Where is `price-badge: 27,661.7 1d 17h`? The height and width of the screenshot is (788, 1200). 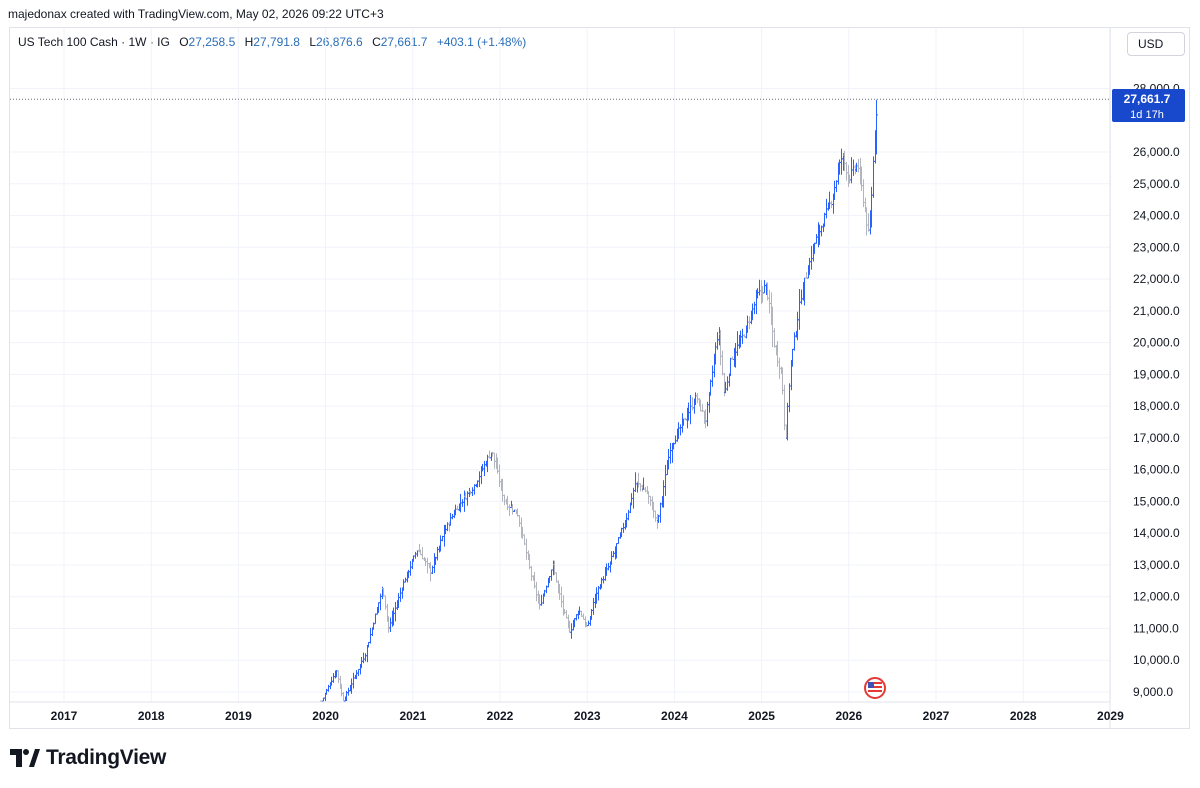
price-badge: 27,661.7 1d 17h is located at coordinates (1148, 105).